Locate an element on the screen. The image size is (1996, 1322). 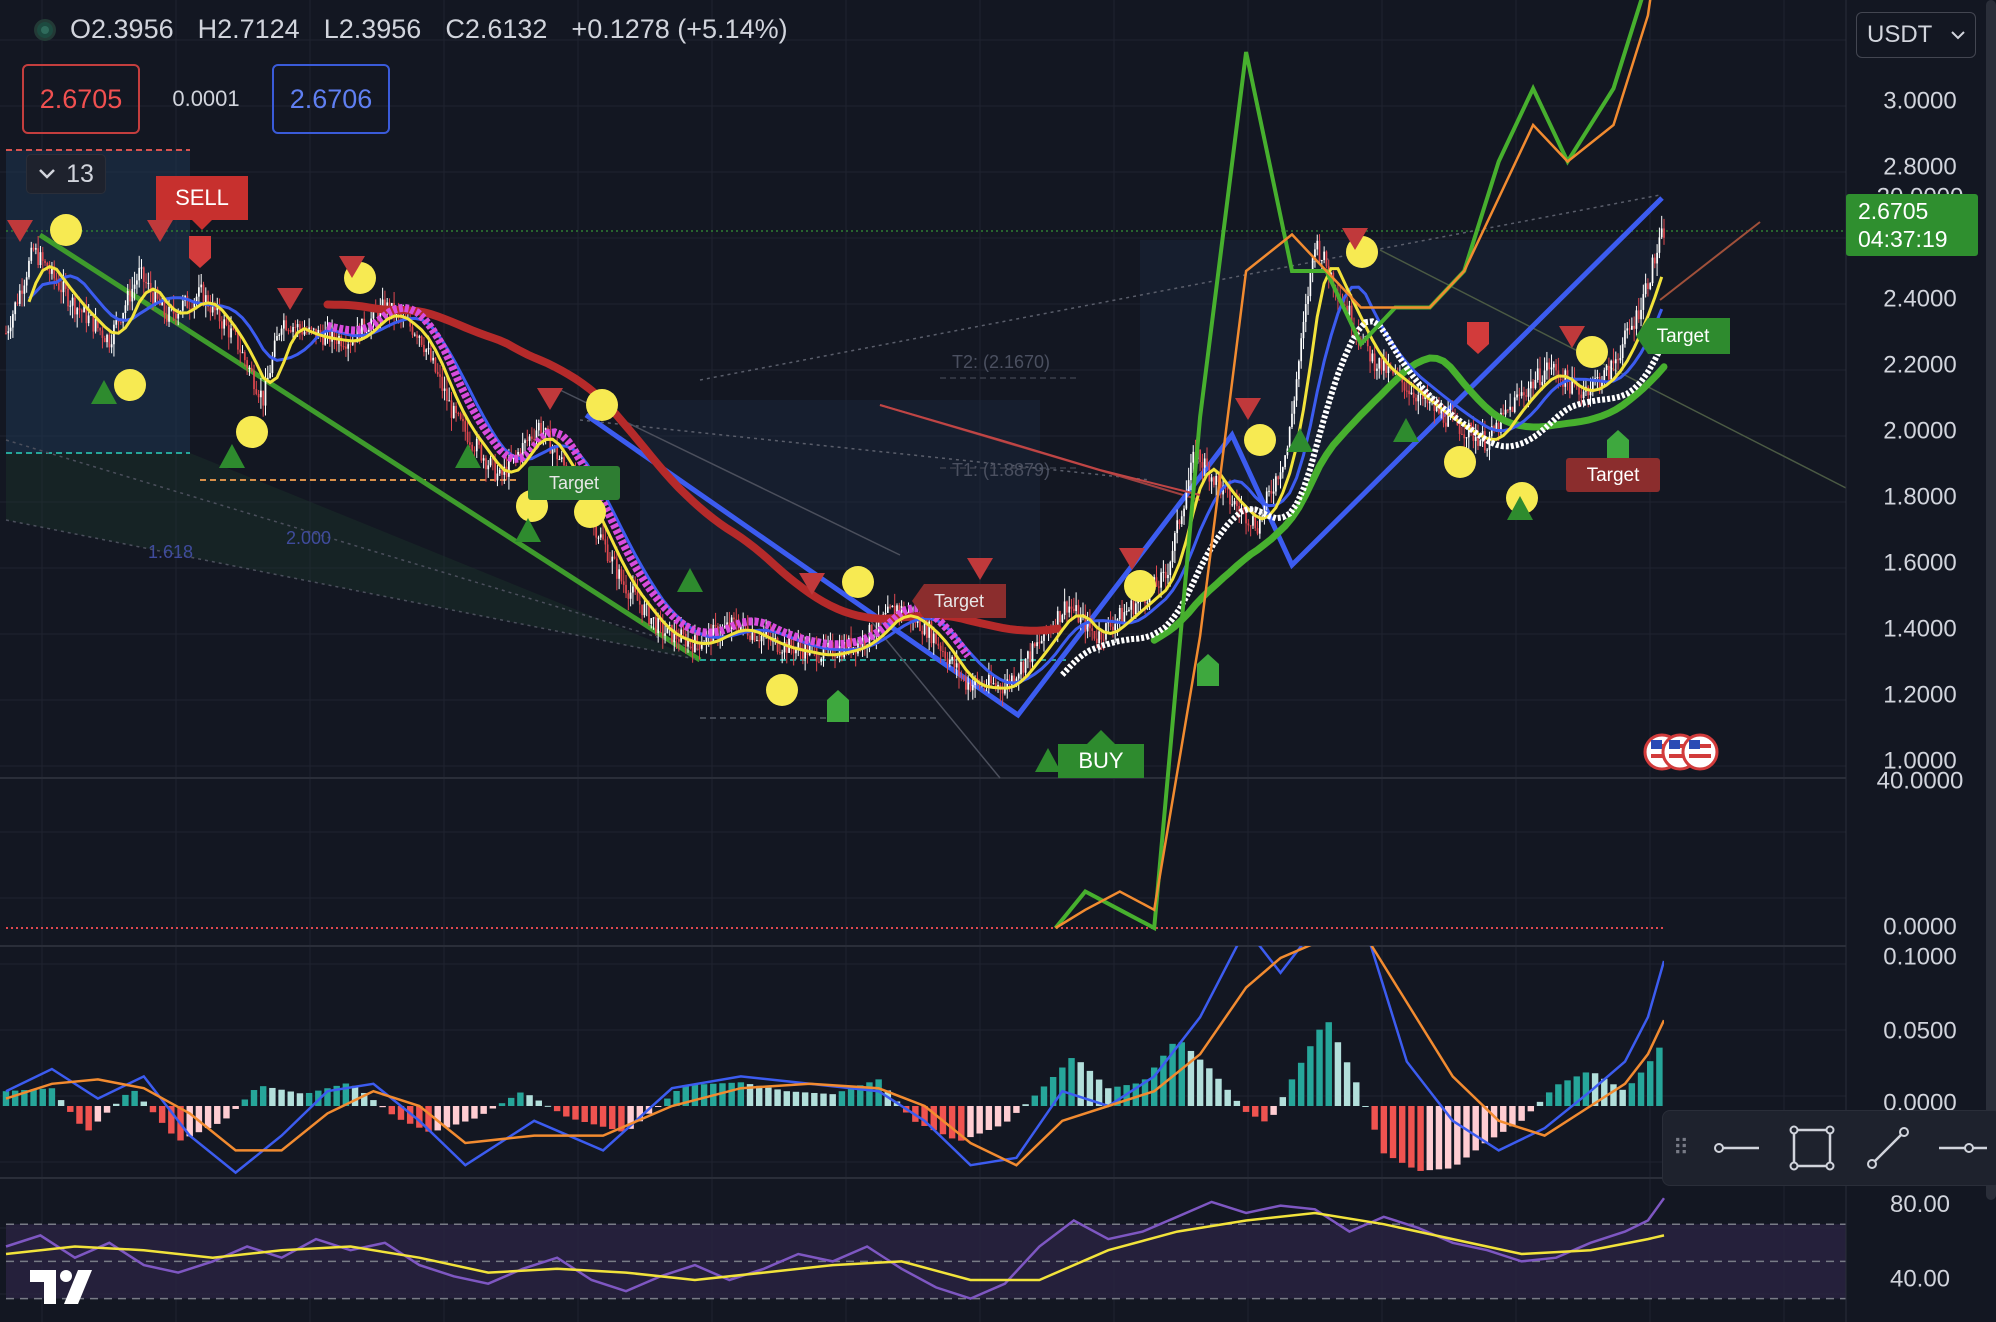
trend-line-tool is located at coordinates (1888, 1148).